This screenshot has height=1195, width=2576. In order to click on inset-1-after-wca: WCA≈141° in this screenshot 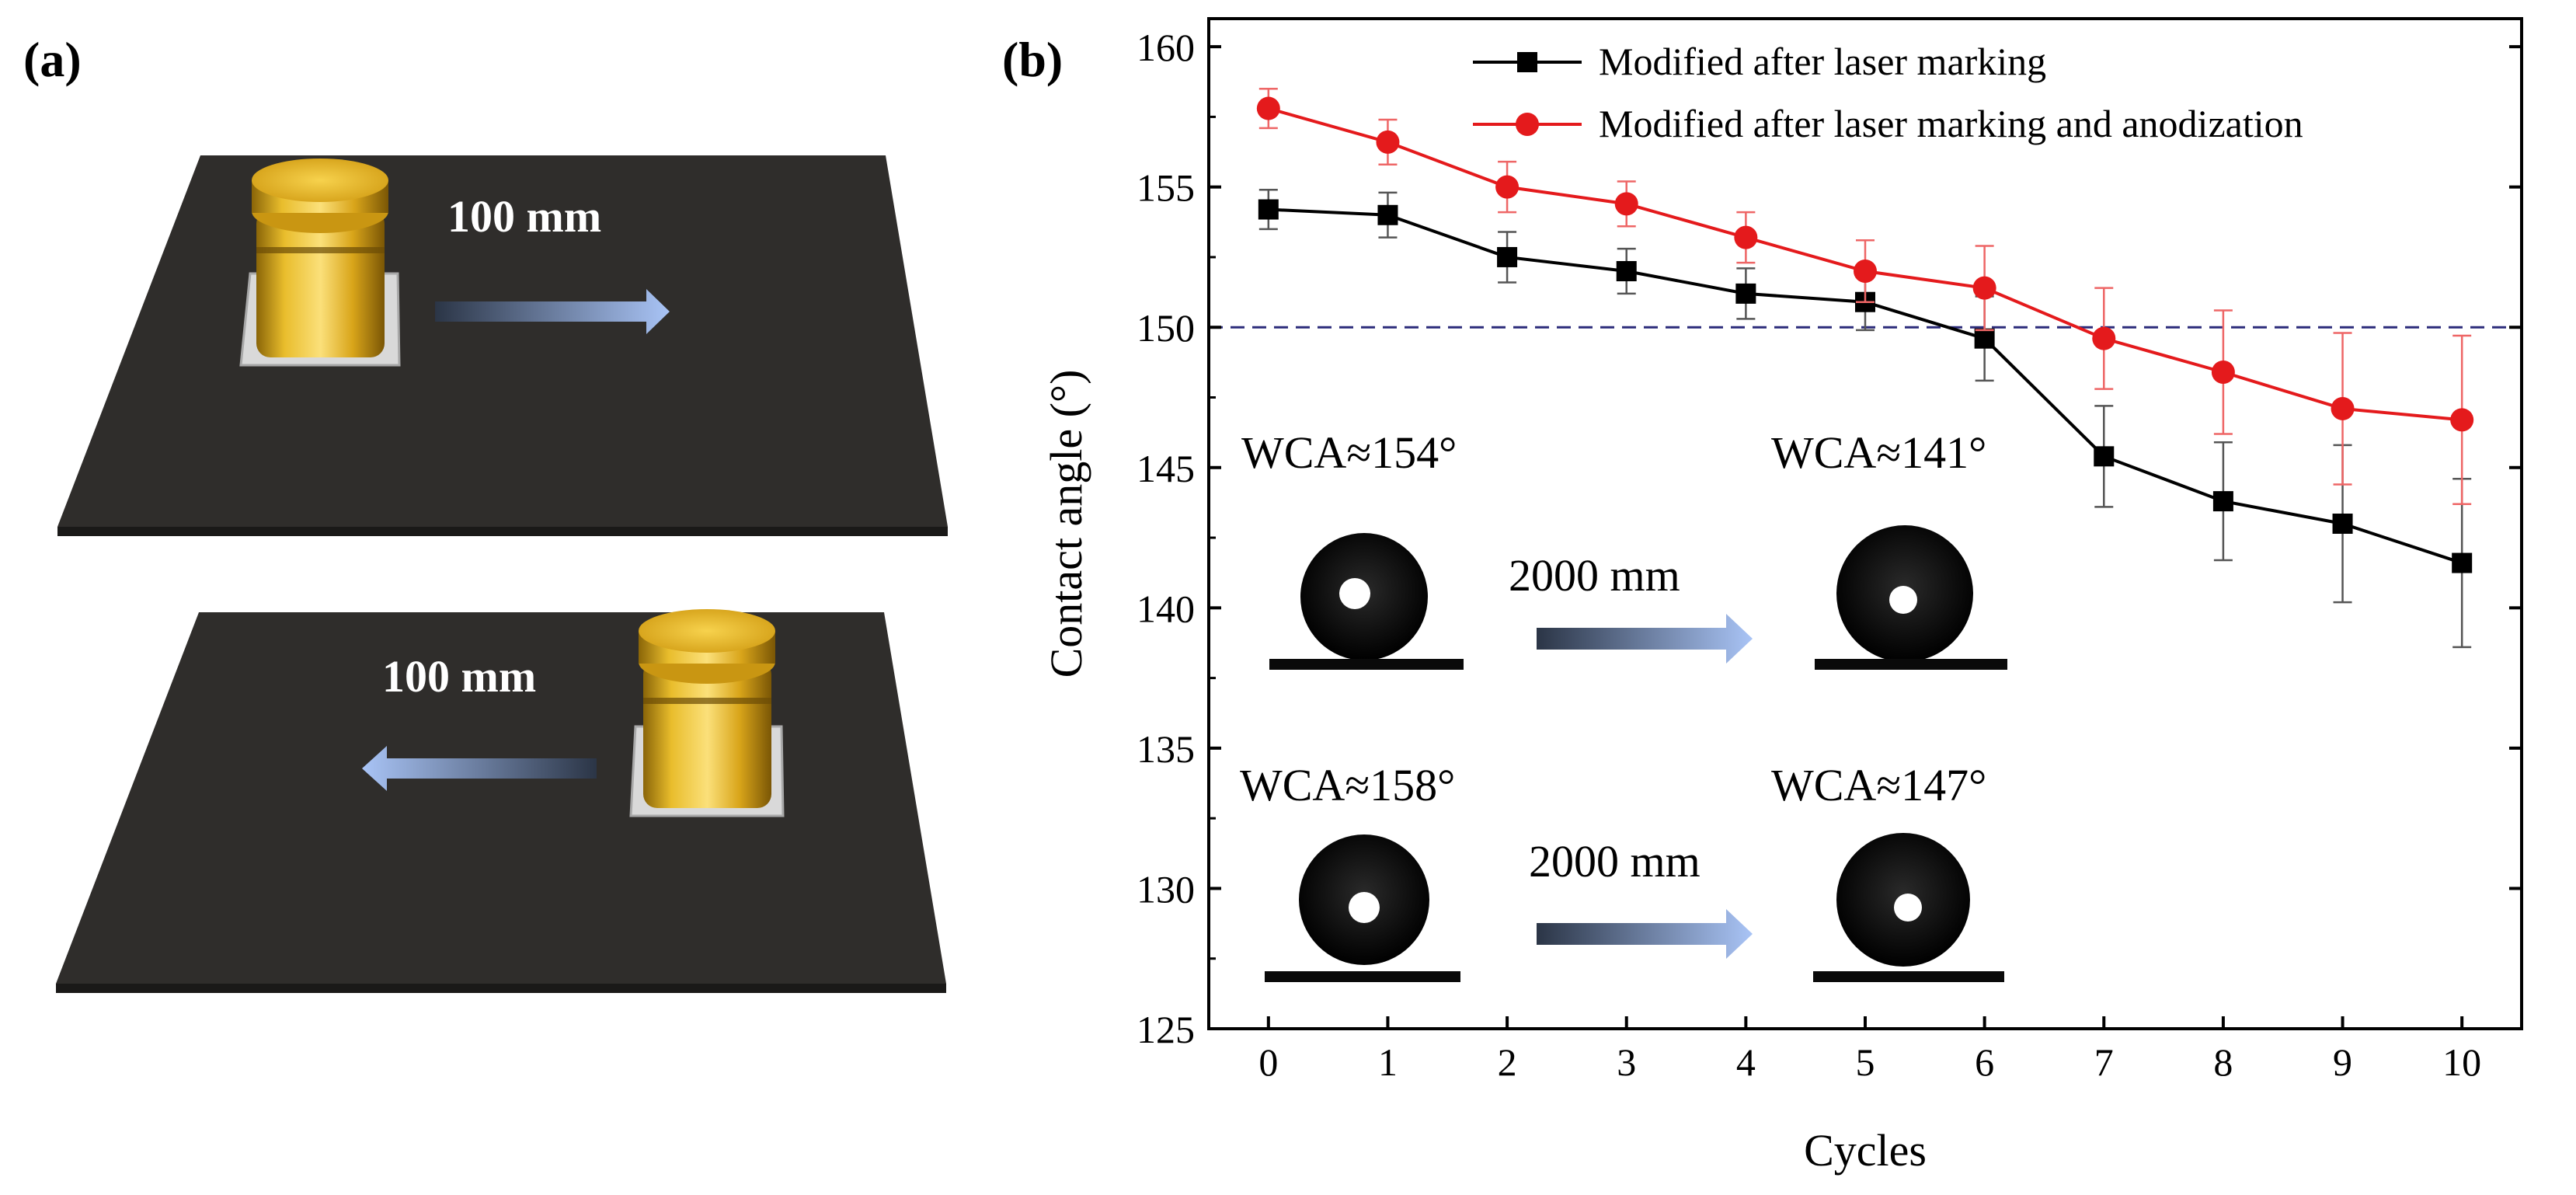, I will do `click(1878, 452)`.